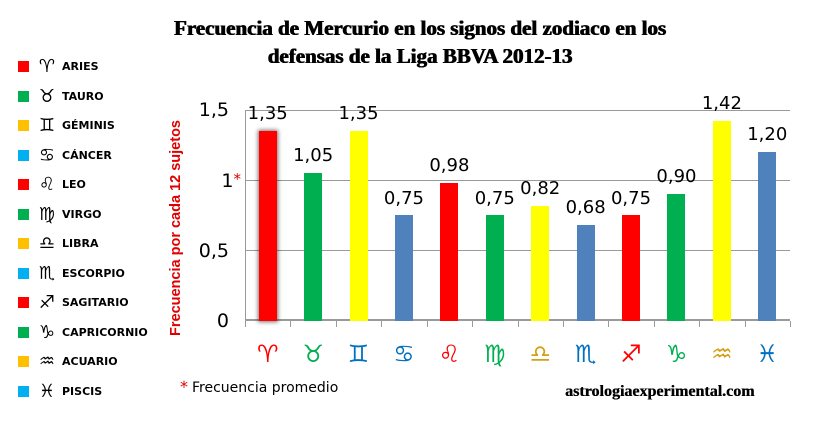 The height and width of the screenshot is (424, 829). Describe the element at coordinates (88, 392) in the screenshot. I see `legend-item-piscis: ♓ PISCIS` at that location.